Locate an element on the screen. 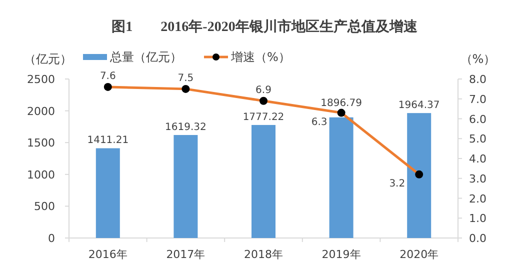 This screenshot has height=274, width=529. y2-tick-label: 2.0 is located at coordinates (477, 199).